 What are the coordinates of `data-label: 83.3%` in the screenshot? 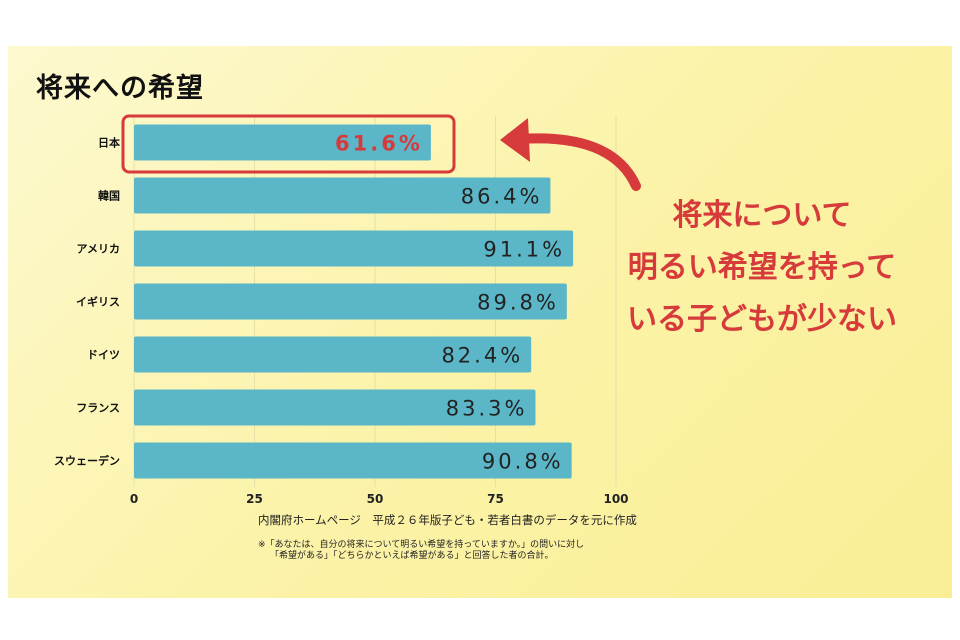 It's located at (487, 409).